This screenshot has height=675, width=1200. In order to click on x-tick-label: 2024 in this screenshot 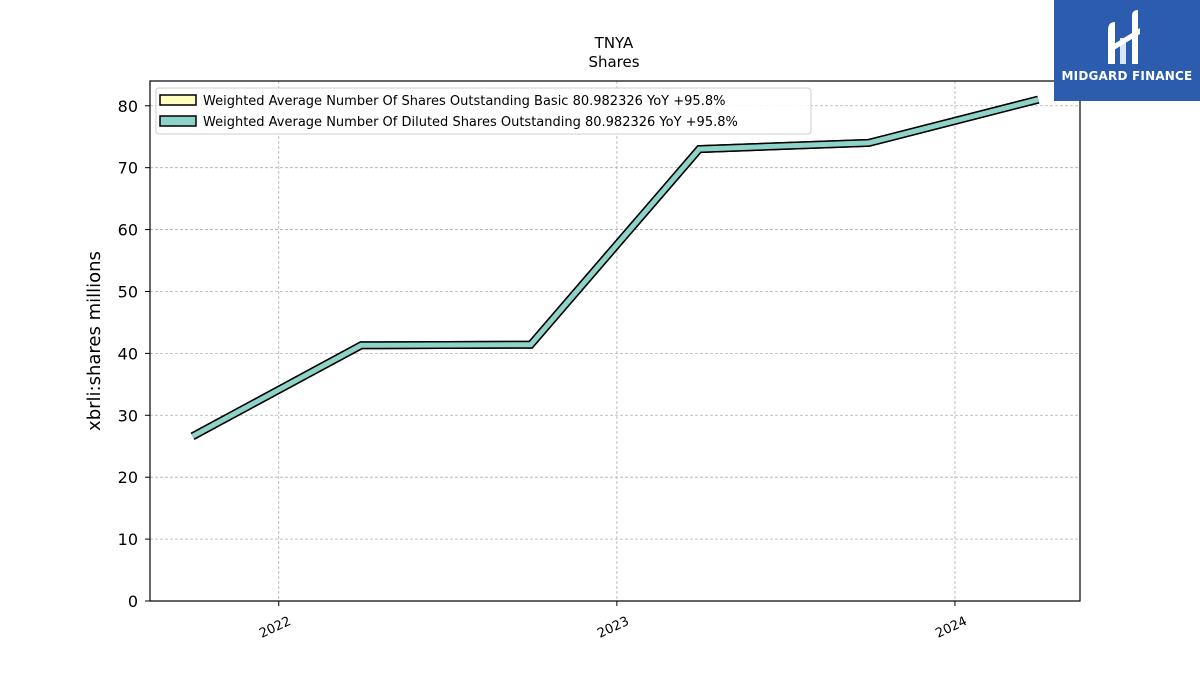, I will do `click(951, 628)`.